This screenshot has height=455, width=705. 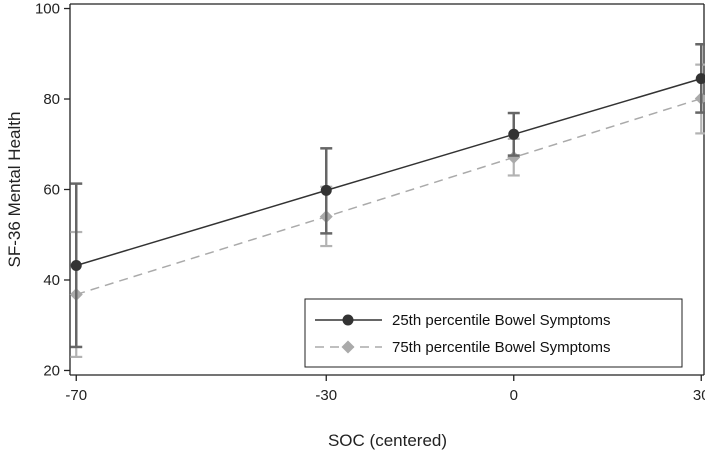 What do you see at coordinates (51, 99) in the screenshot?
I see `y-tick-label: 80` at bounding box center [51, 99].